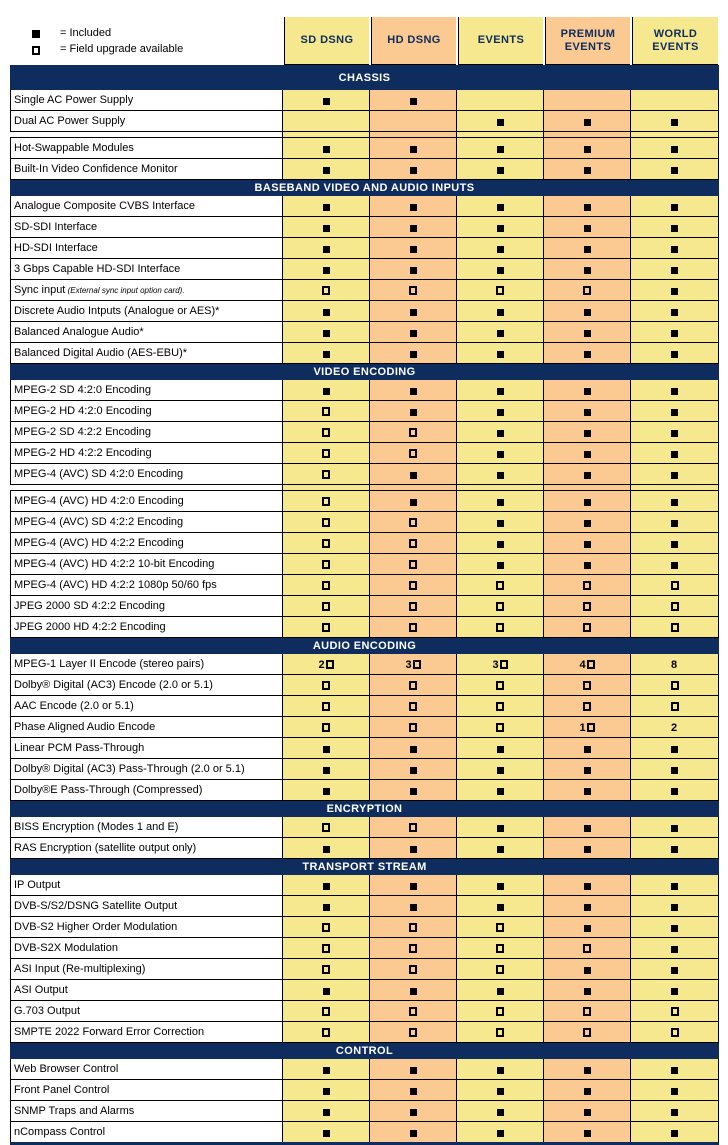  I want to click on section-title: ENCRYPTION, so click(364, 808).